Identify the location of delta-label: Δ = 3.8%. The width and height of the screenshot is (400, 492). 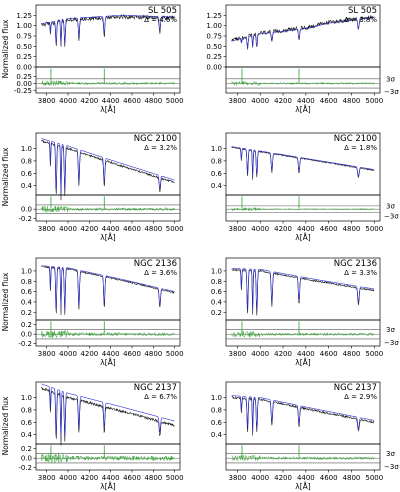
(360, 20).